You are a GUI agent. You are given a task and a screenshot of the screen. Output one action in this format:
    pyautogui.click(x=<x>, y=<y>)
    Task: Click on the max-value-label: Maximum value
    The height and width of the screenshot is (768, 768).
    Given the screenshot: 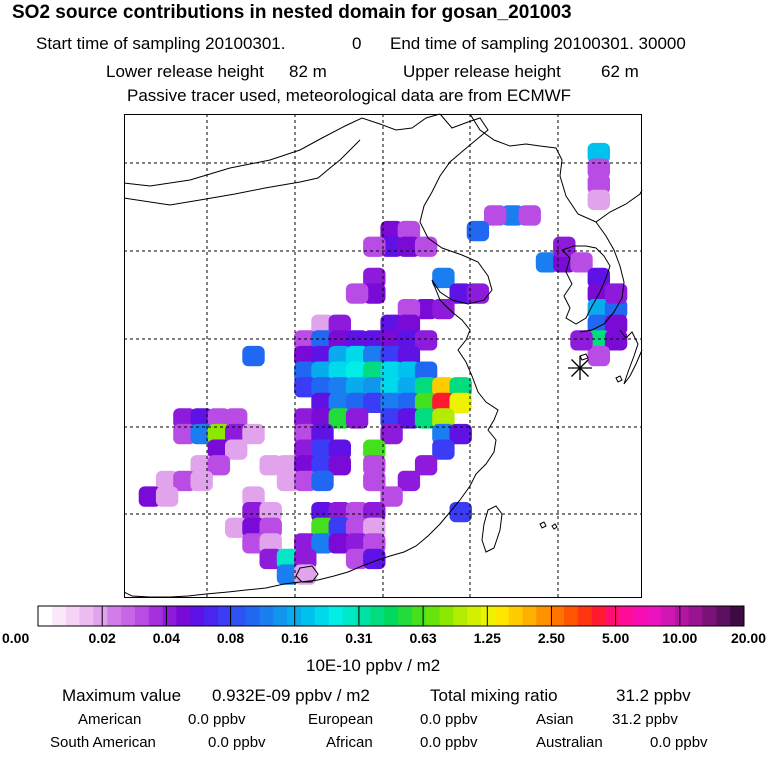 What is the action you would take?
    pyautogui.click(x=122, y=695)
    